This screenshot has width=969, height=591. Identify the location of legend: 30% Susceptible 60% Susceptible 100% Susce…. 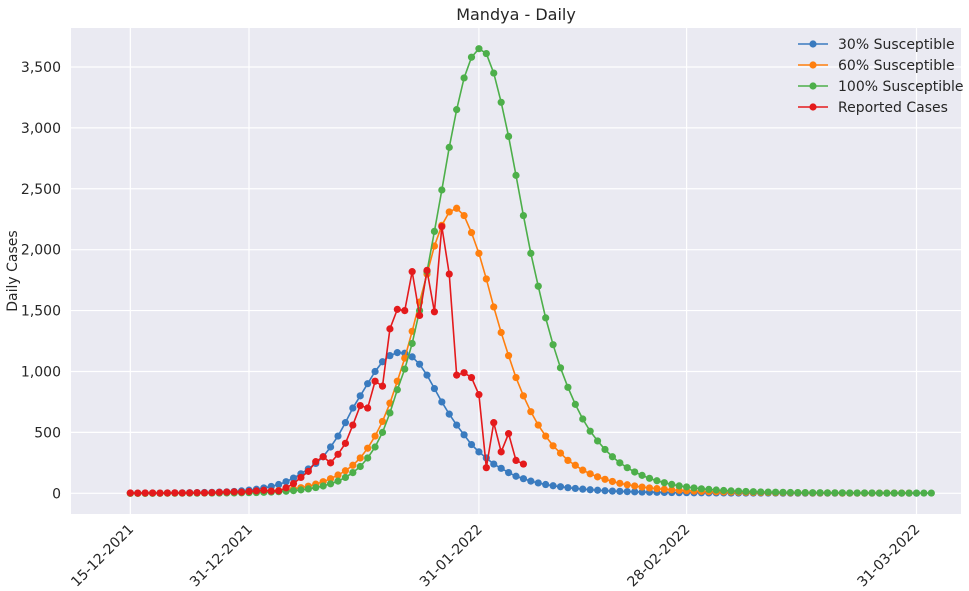
(881, 76).